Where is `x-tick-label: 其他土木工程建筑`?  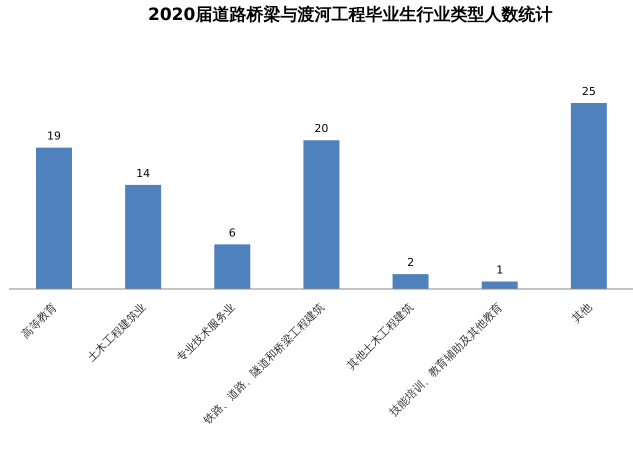 x-tick-label: 其他土木工程建筑 is located at coordinates (380, 336).